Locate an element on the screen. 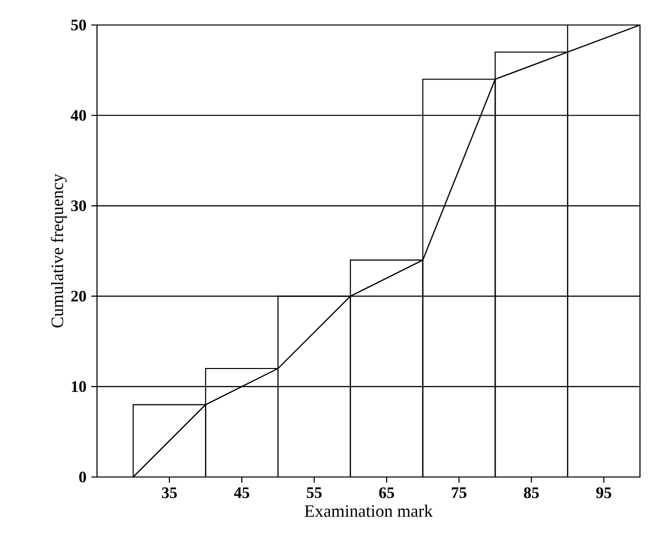  x-axis-title: Examination mark is located at coordinates (368, 510).